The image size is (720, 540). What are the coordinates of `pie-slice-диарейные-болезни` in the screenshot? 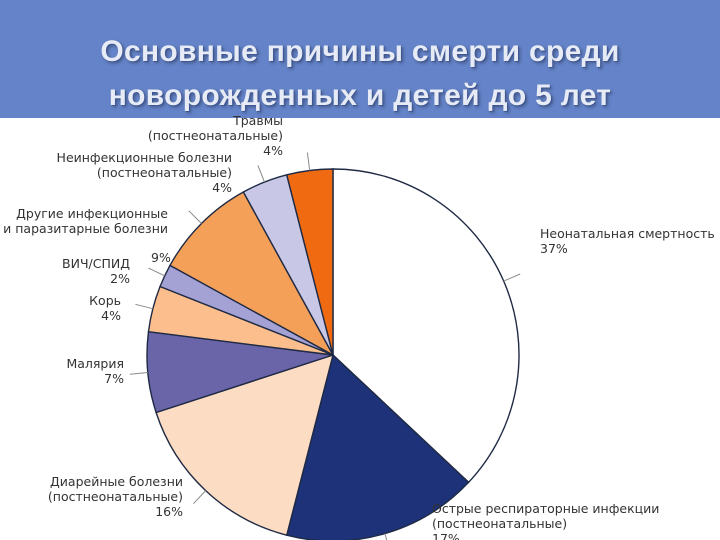 It's located at (244, 445).